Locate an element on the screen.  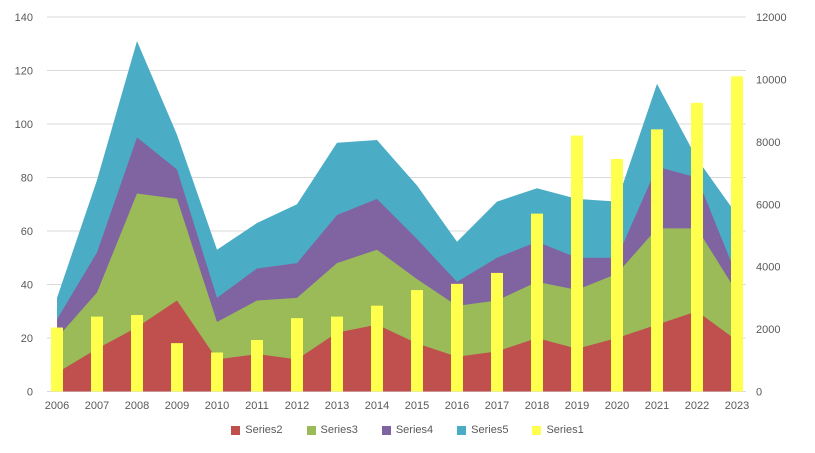
x-axis-tick-2012: 2012 is located at coordinates (297, 406).